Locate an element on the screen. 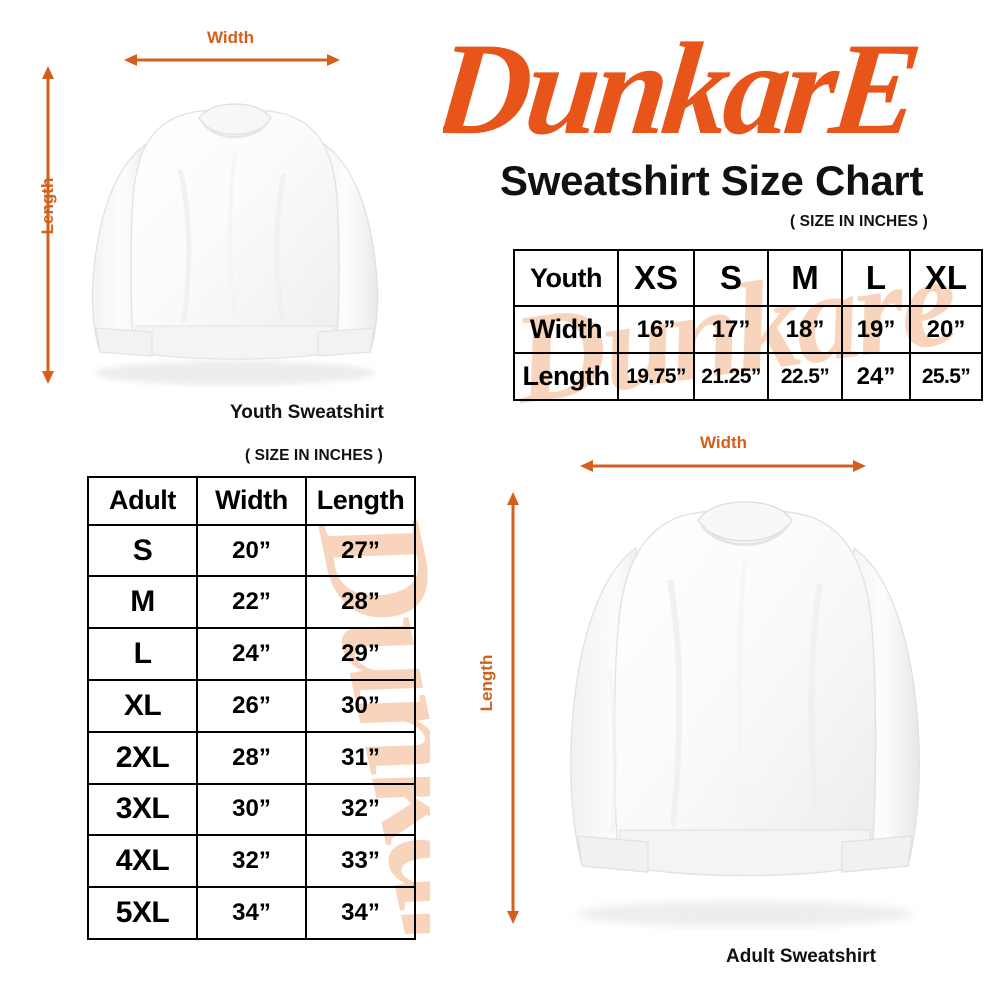 The width and height of the screenshot is (1000, 1000). table-row-youth-length: Length 19.75” 21.25” 22.5” 24” 25.5” is located at coordinates (748, 376).